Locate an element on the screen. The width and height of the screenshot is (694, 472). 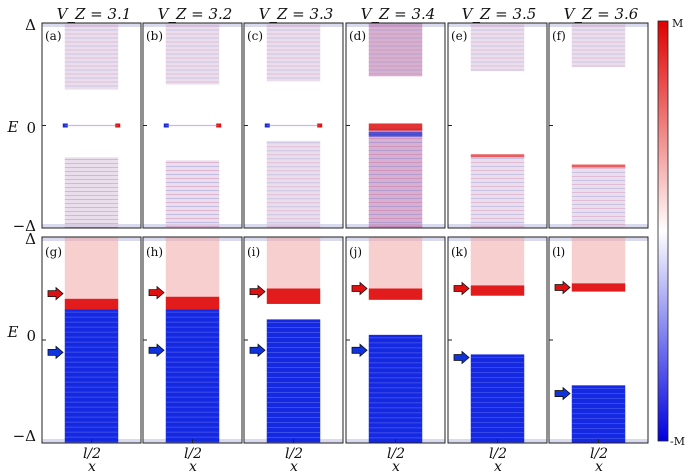
panel-label: (l) is located at coordinates (558, 252).